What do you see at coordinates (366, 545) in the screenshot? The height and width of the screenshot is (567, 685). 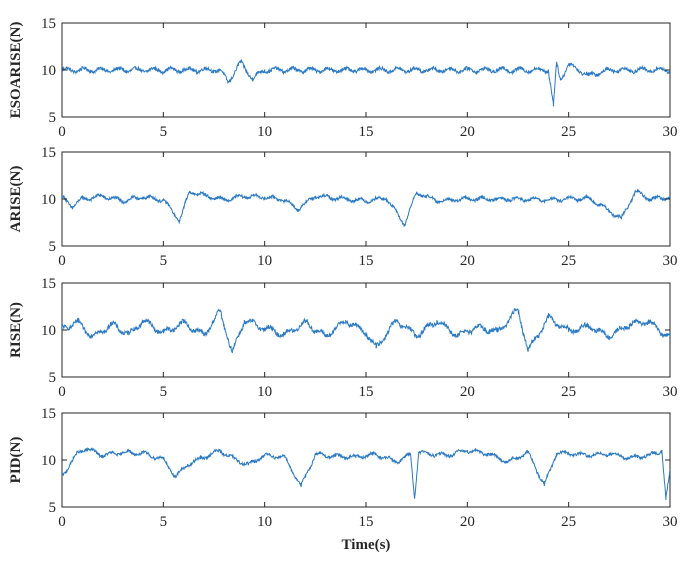 I see `x-axis-label: Time(s)` at bounding box center [366, 545].